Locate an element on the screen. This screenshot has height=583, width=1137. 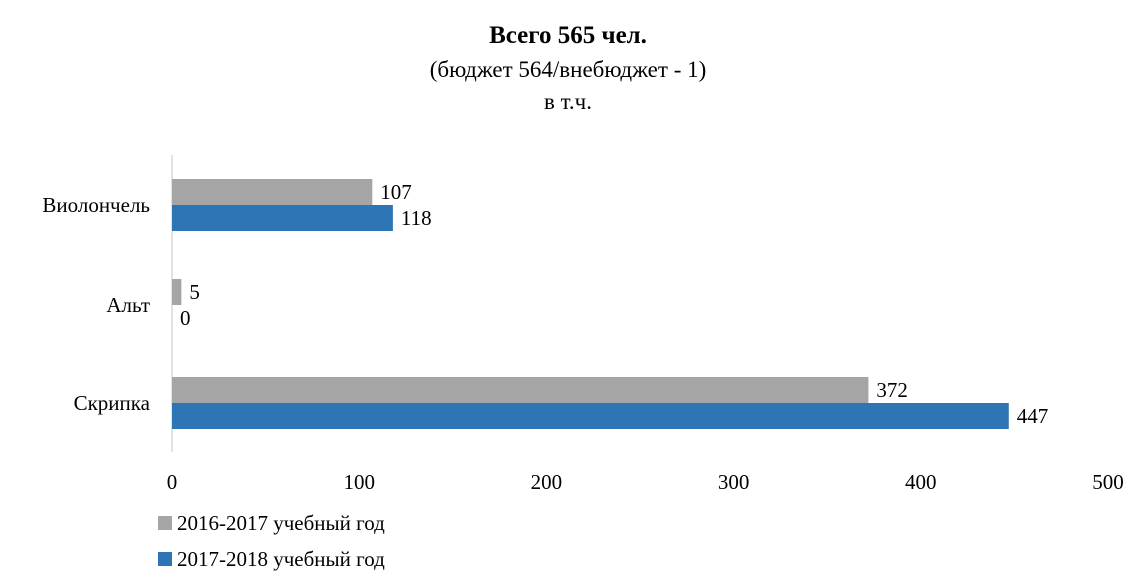
chart-title: Всего 565 чел. is located at coordinates (568, 35).